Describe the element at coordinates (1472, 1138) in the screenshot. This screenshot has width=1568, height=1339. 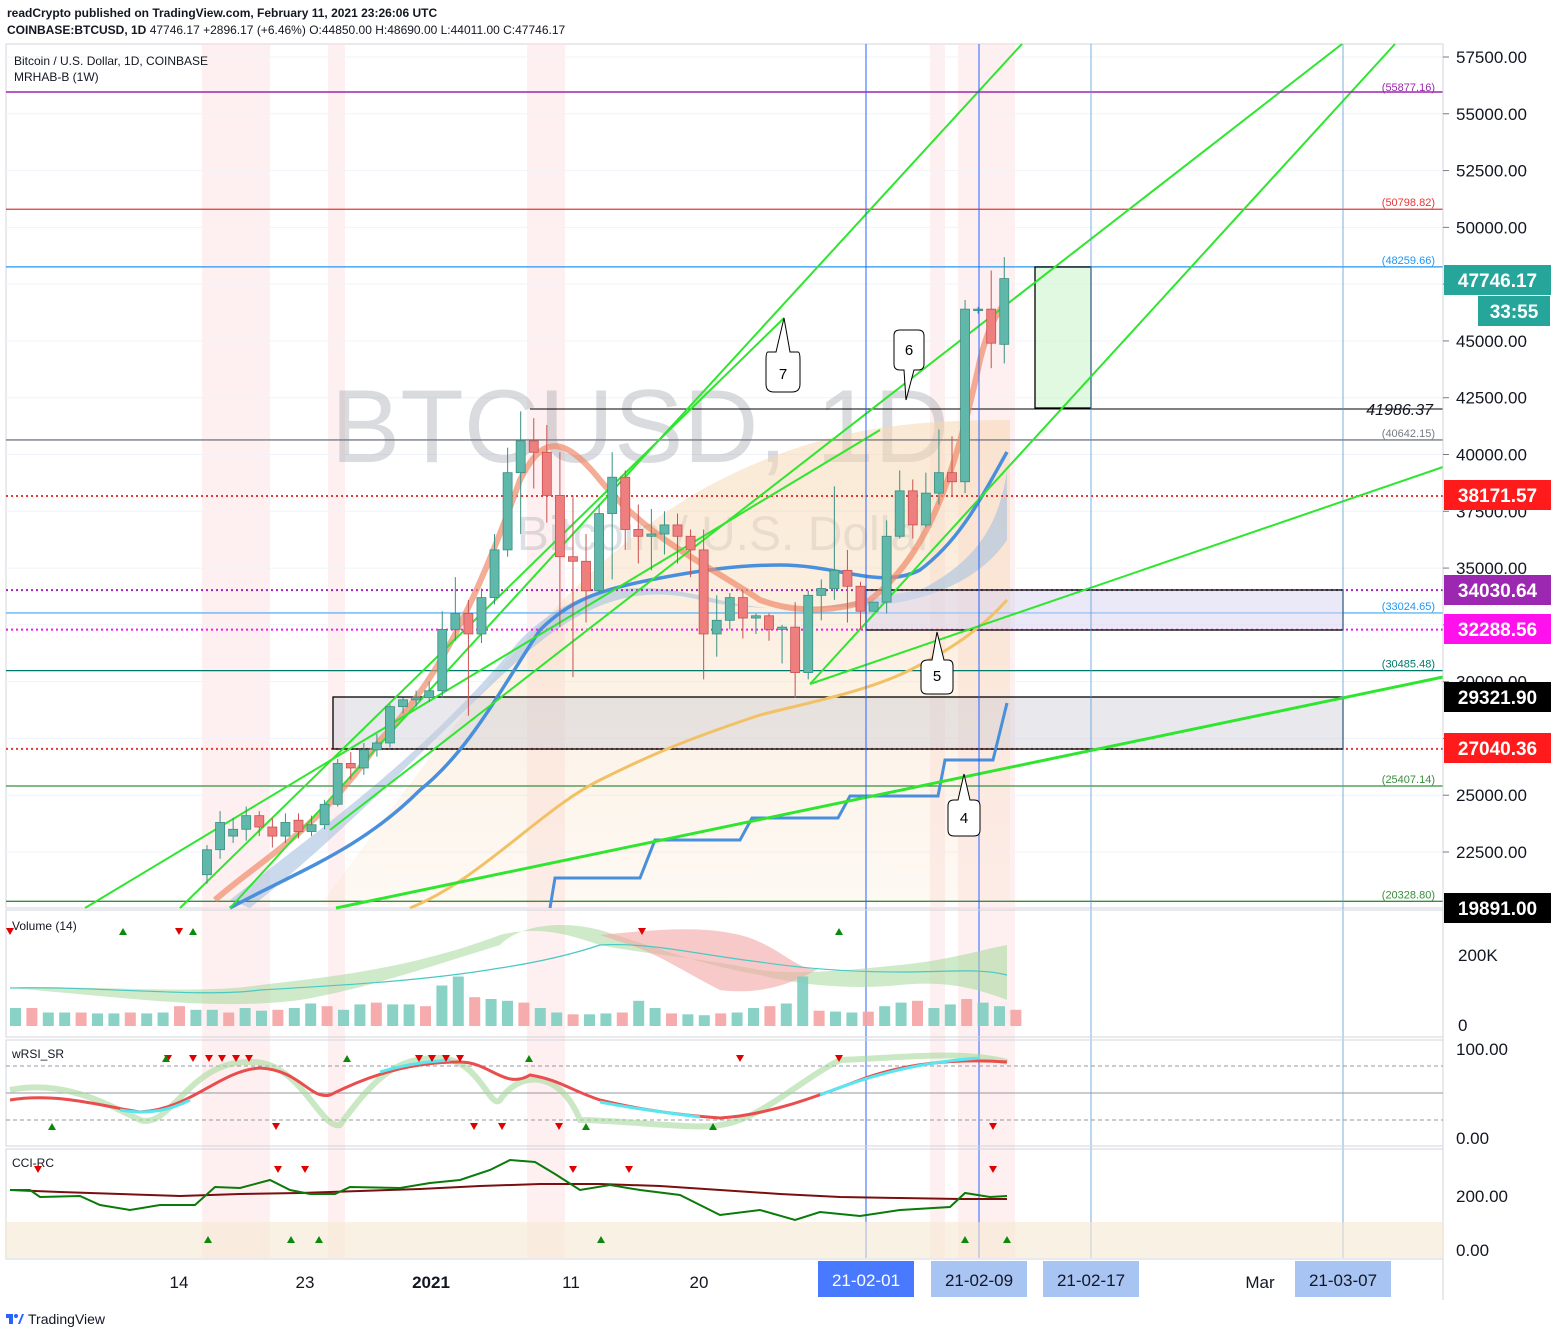
I see `wrsi-tick-0: 0.00` at that location.